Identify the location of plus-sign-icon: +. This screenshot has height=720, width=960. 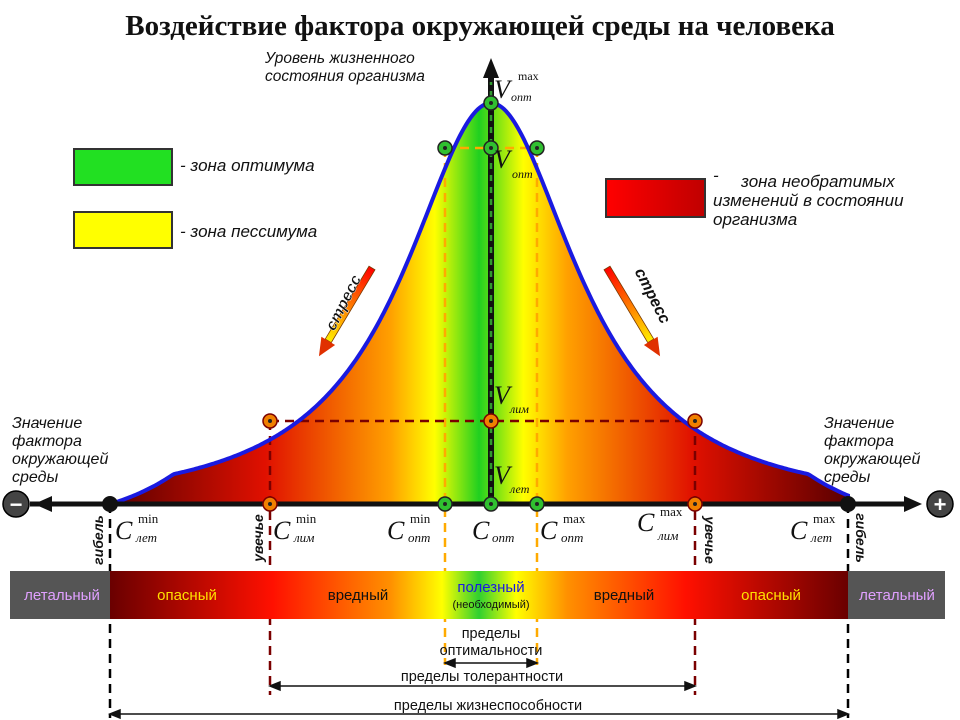
(940, 504).